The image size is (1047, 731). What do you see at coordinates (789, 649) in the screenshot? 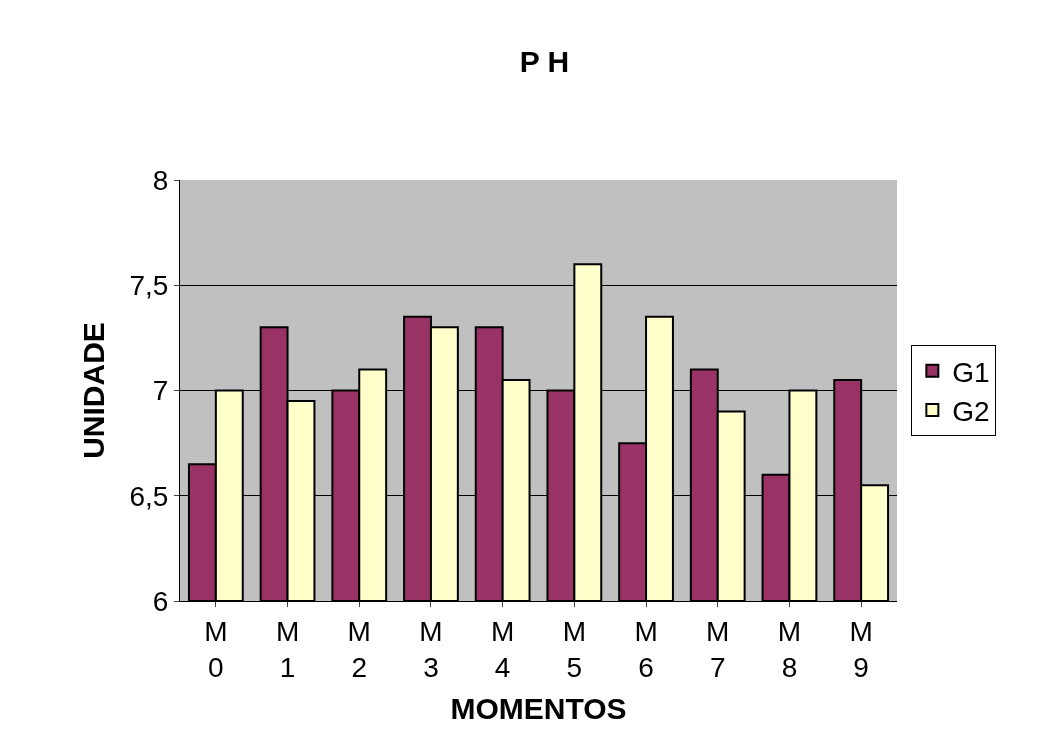
I see `x-tick-label: M 8` at bounding box center [789, 649].